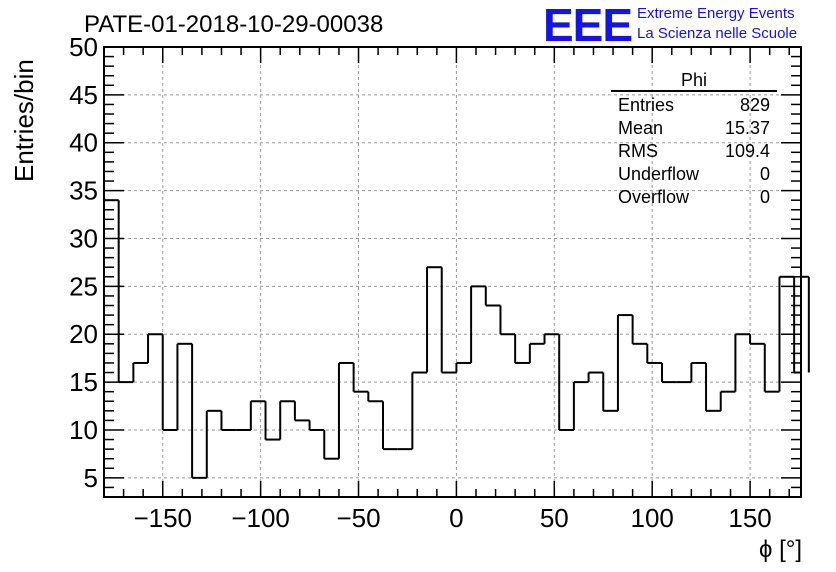 This screenshot has height=572, width=836. I want to click on stats-title: Phi, so click(694, 81).